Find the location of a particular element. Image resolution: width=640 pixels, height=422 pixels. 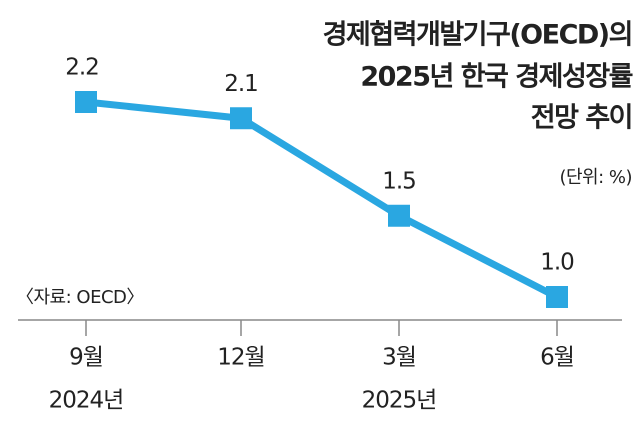

source-label: 〈자료: OECD〉 is located at coordinates (80, 297).